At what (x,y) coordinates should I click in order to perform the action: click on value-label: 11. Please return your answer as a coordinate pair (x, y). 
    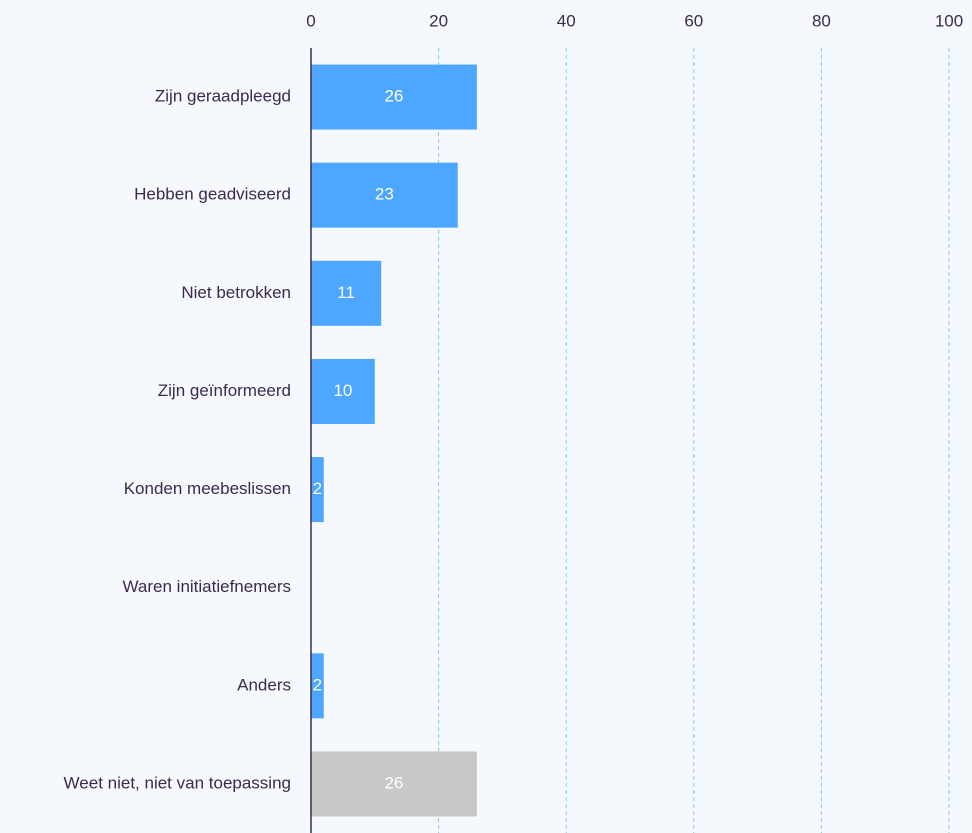
    Looking at the image, I should click on (346, 292).